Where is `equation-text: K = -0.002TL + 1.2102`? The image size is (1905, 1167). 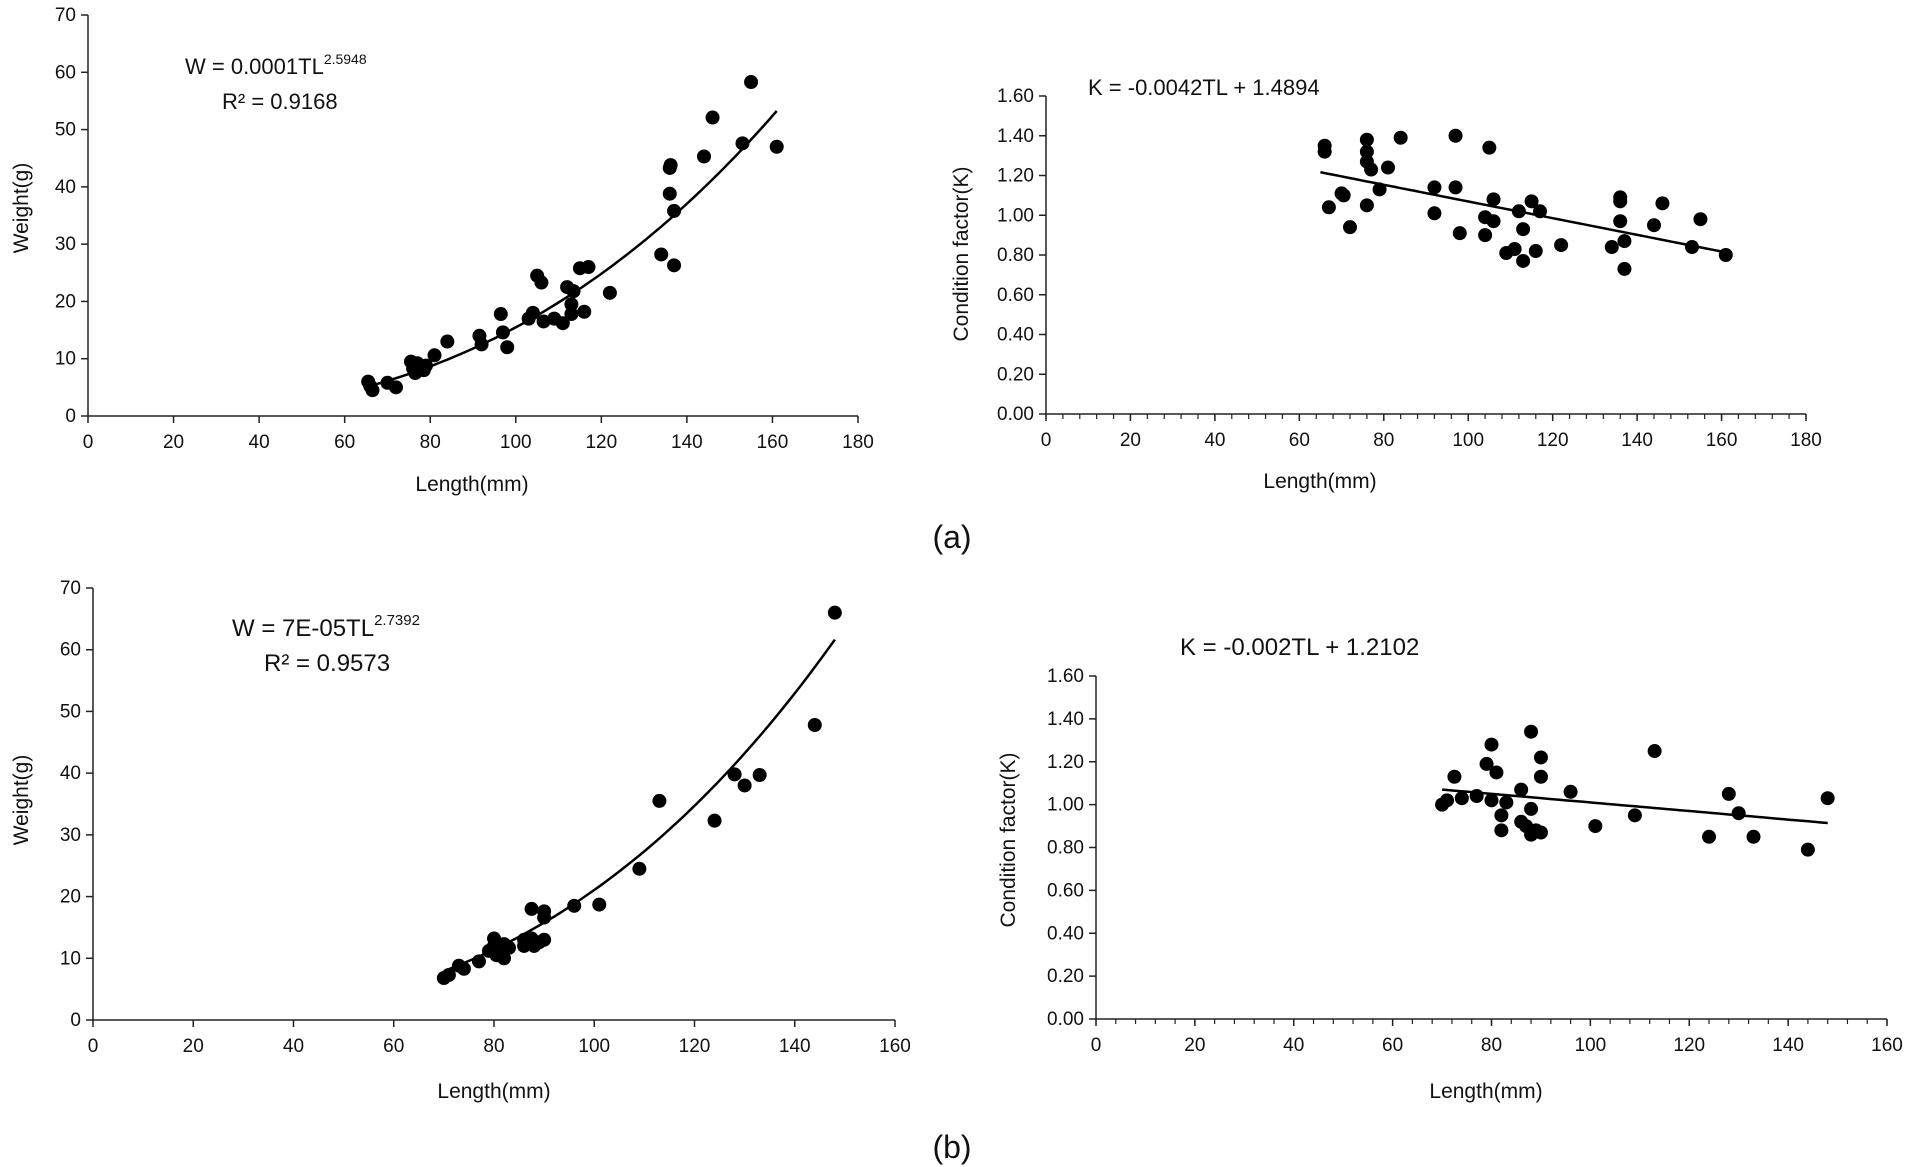 equation-text: K = -0.002TL + 1.2102 is located at coordinates (1299, 647).